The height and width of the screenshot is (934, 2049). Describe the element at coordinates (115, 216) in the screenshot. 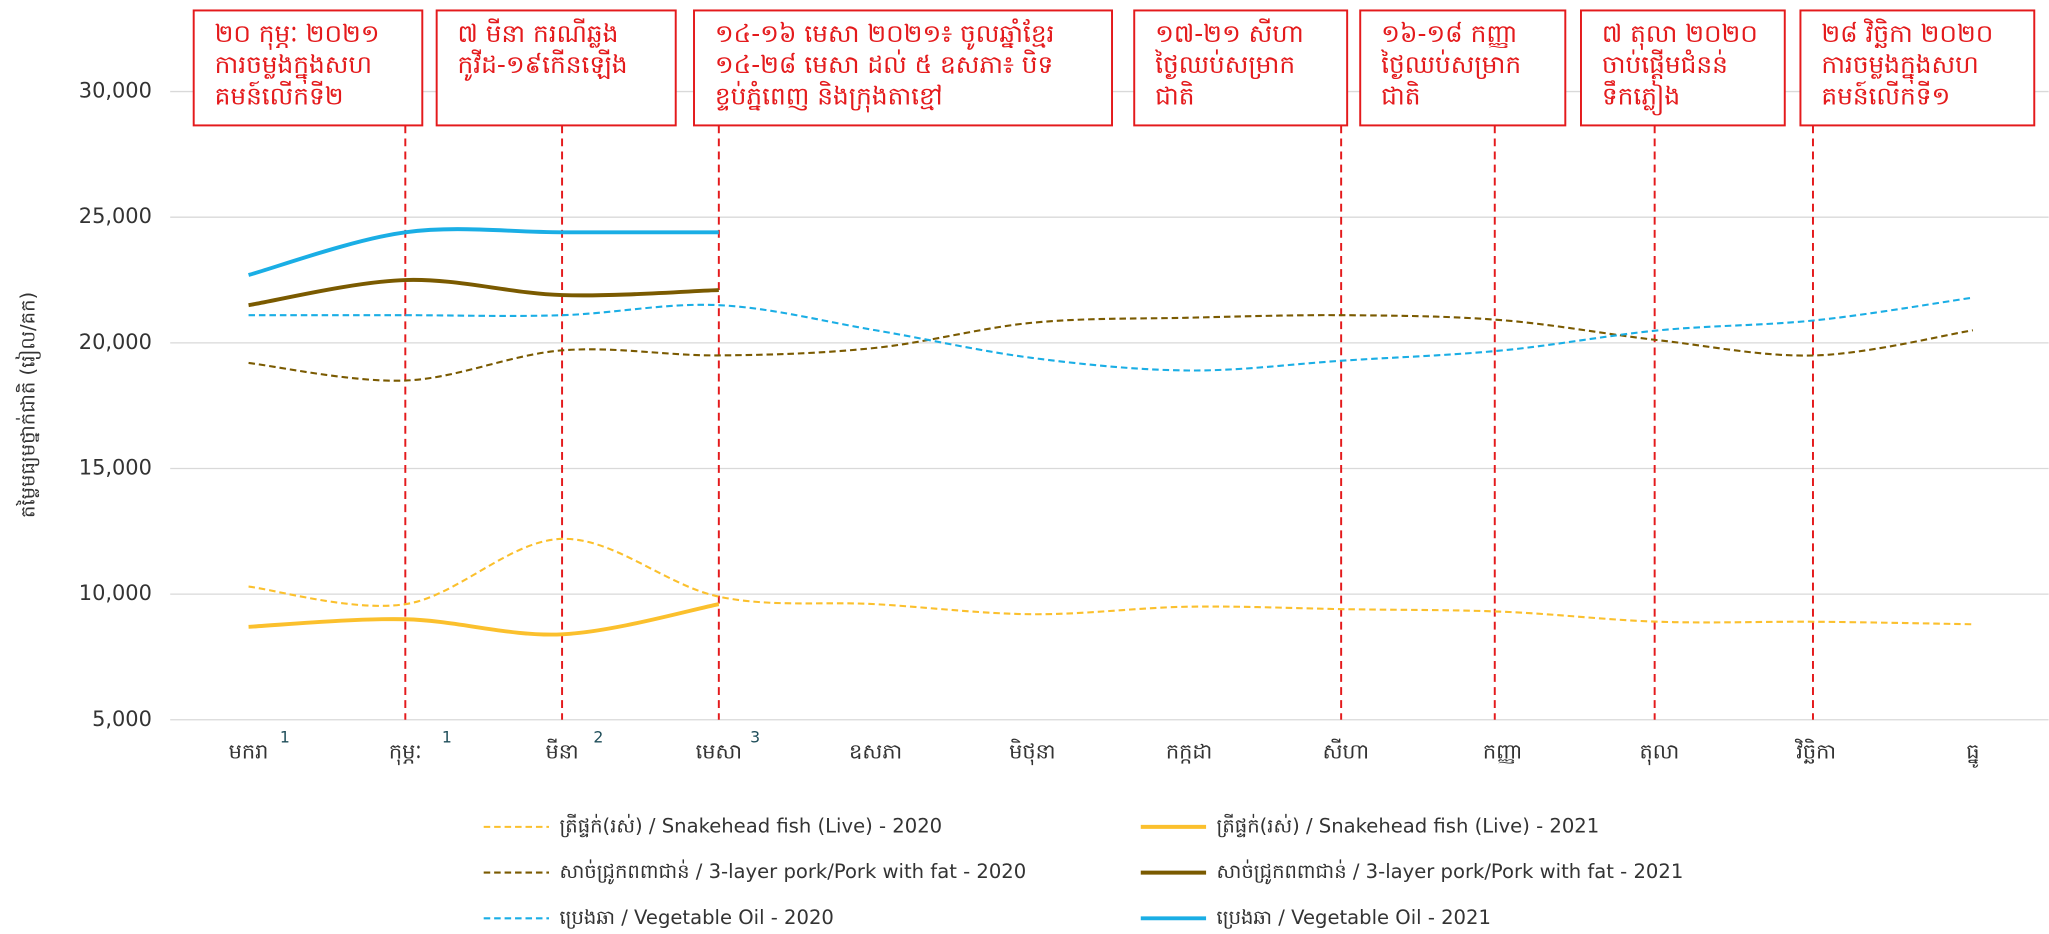

I see `y-tick-label: 25,000` at that location.